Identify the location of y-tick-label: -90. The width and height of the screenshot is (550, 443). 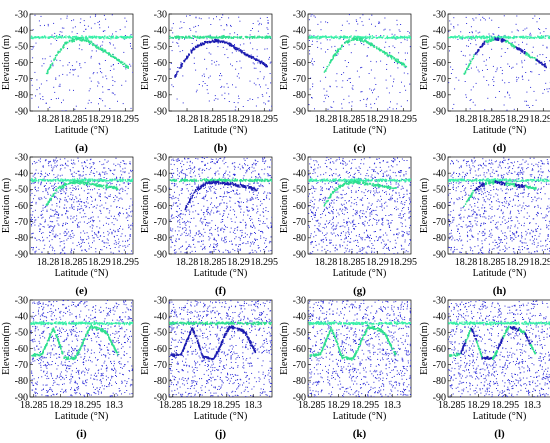
(21, 111).